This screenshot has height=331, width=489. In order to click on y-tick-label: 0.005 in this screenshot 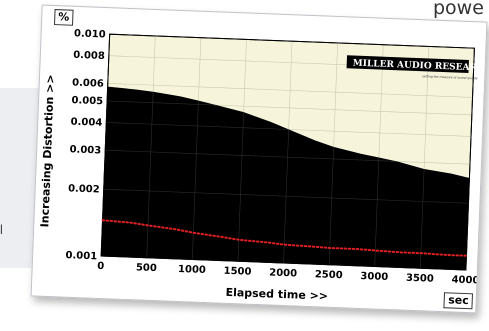, I will do `click(87, 101)`.